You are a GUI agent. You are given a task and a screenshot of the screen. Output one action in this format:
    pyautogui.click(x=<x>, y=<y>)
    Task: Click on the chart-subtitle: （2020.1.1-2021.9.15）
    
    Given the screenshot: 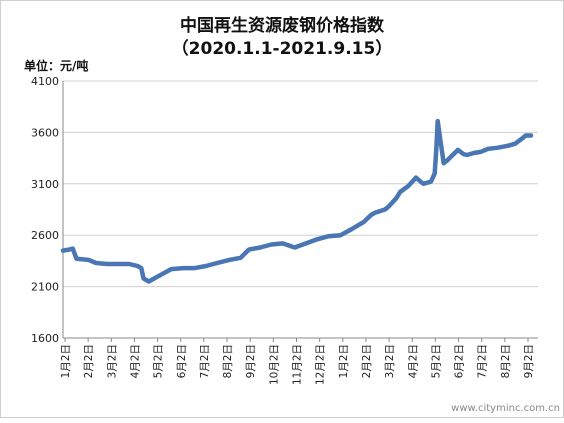 What is the action you would take?
    pyautogui.click(x=282, y=48)
    